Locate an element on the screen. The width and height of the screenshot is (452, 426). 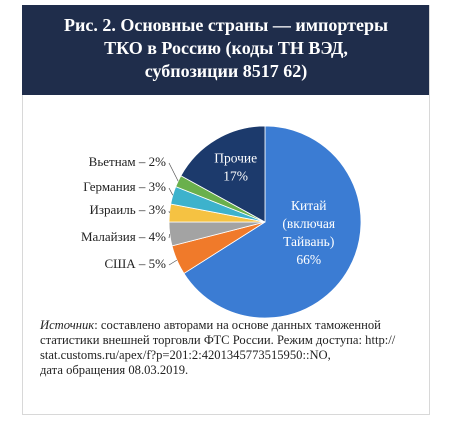
slice-label: 17% is located at coordinates (235, 176).